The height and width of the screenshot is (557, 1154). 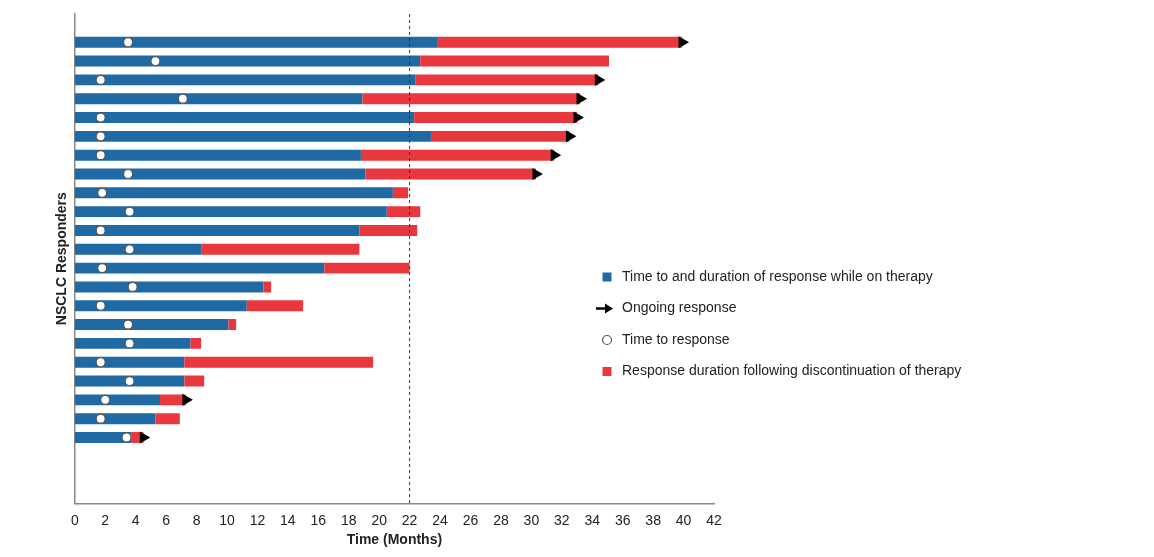 What do you see at coordinates (394, 539) in the screenshot?
I see `x-axis-title: Time (Months)` at bounding box center [394, 539].